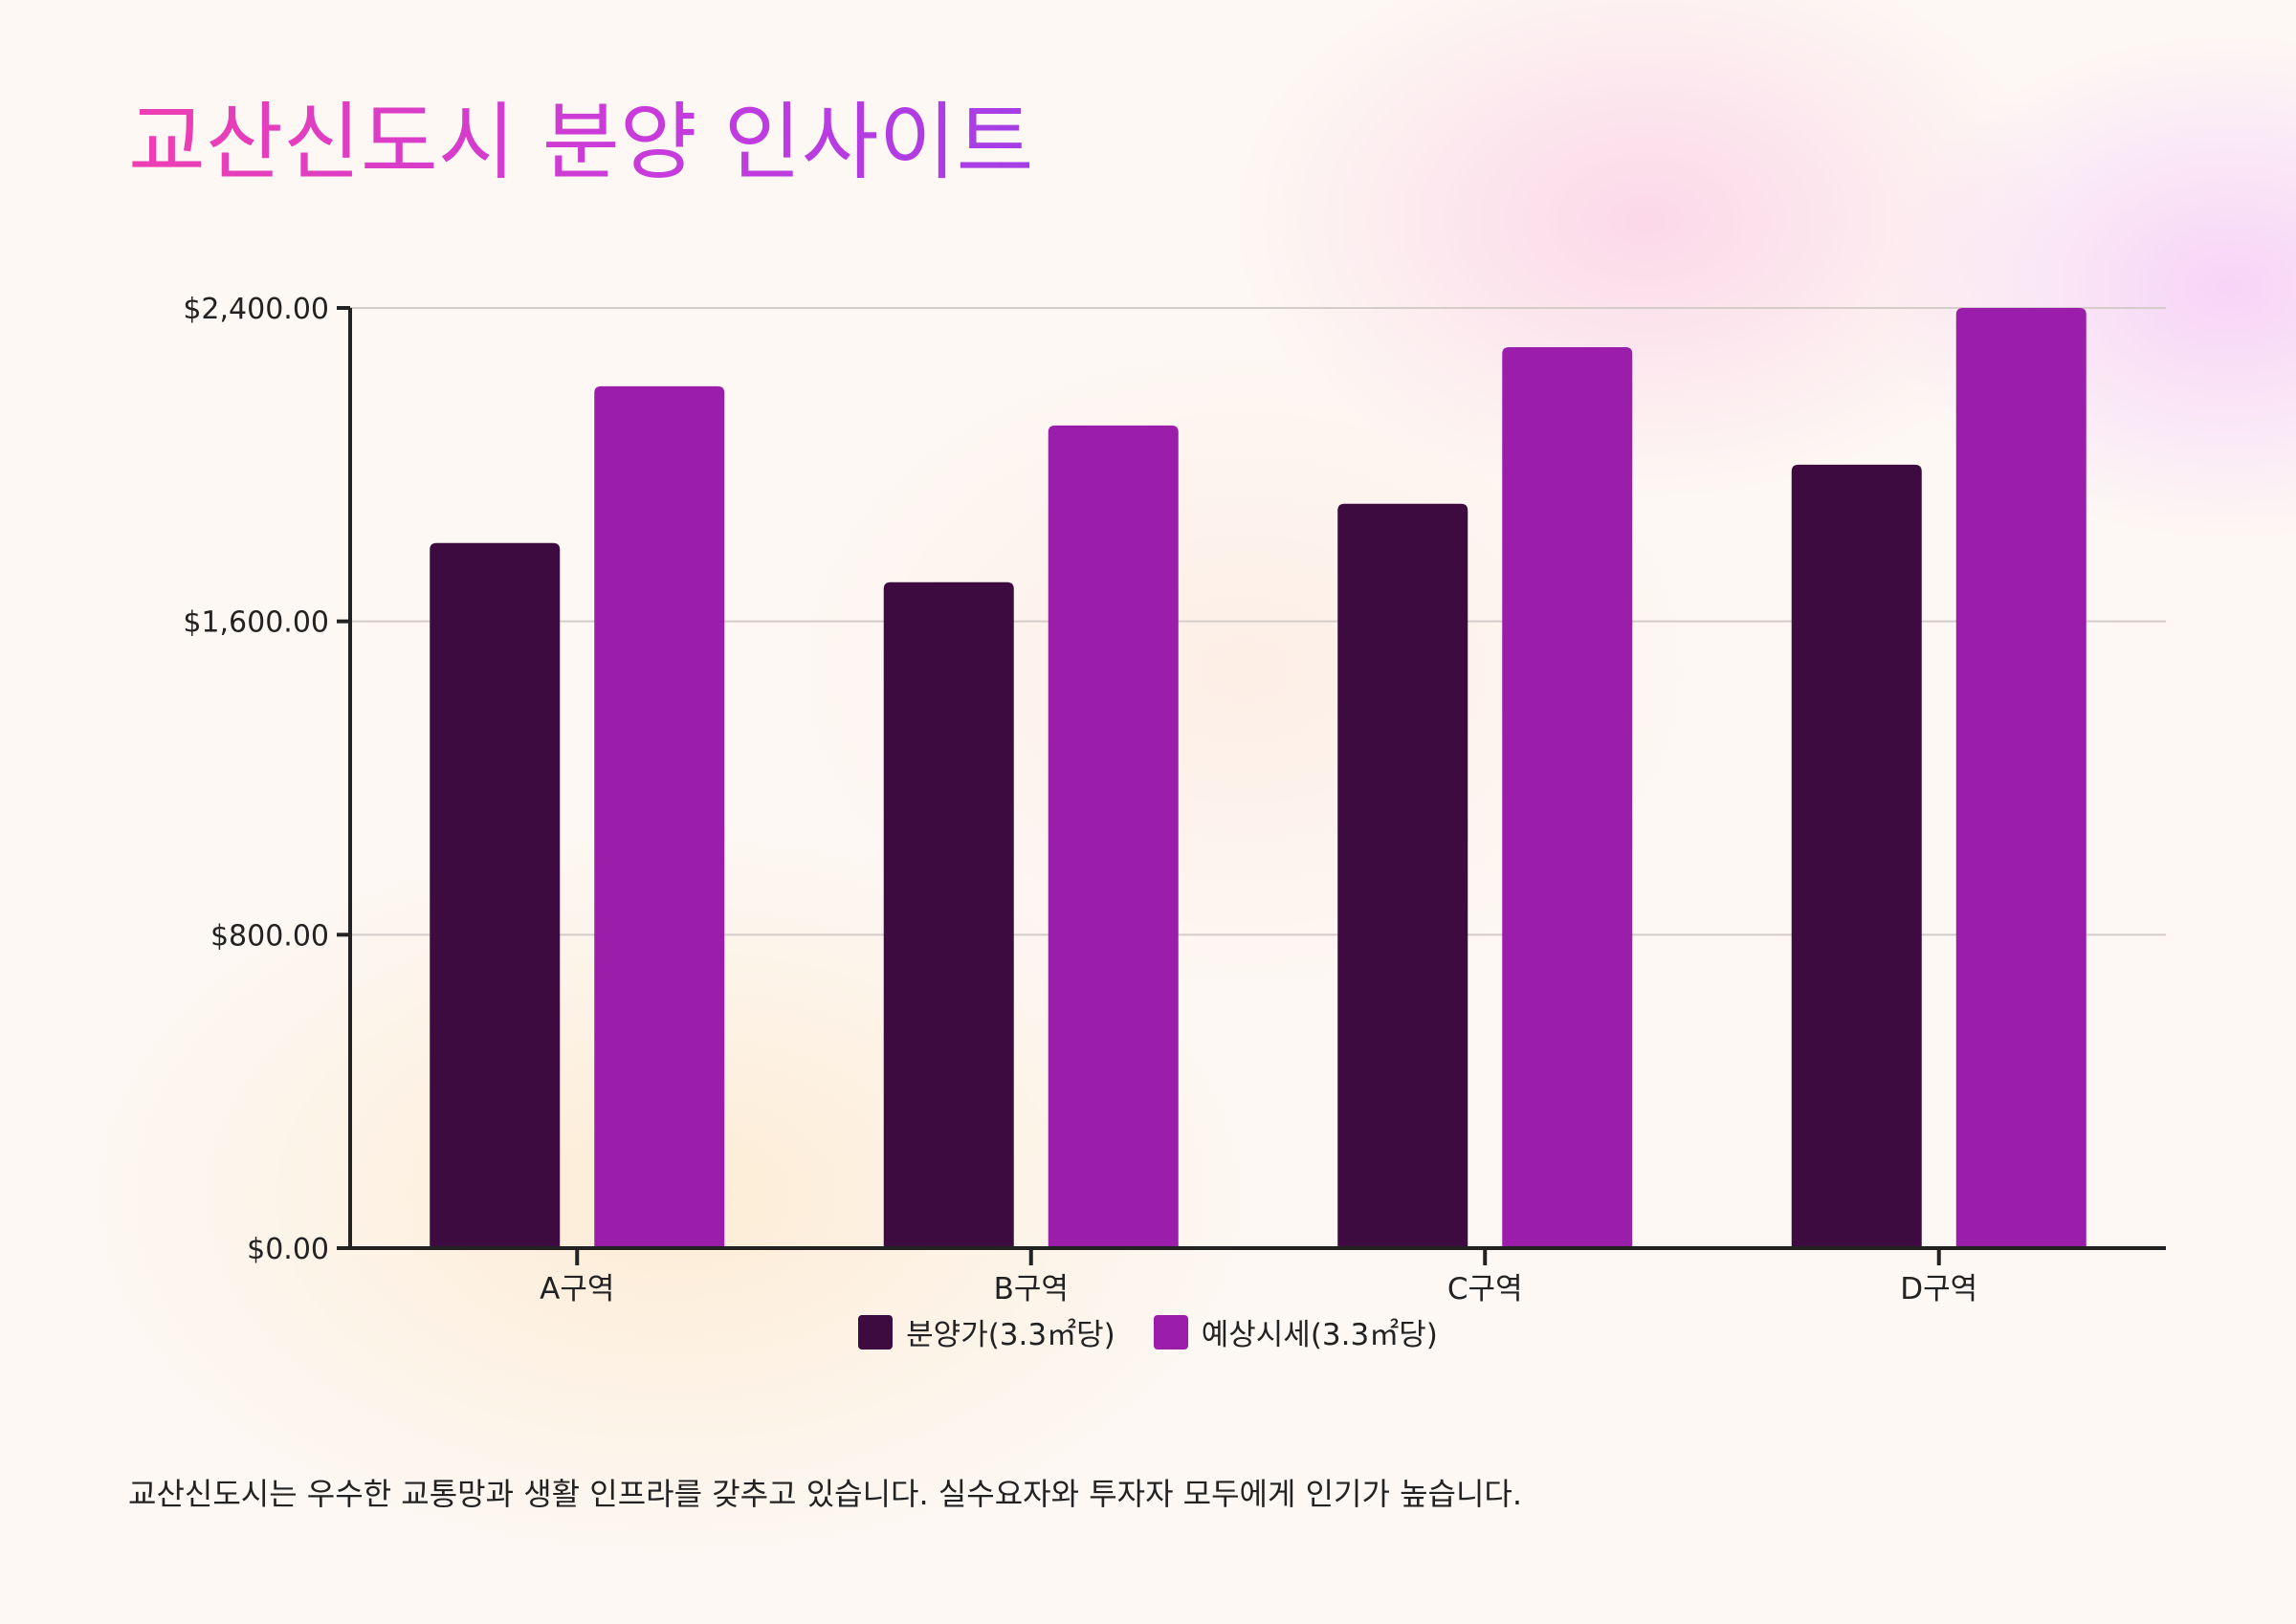 The height and width of the screenshot is (1624, 2296). I want to click on y-tick-label-3: $2,400.00, so click(256, 309).